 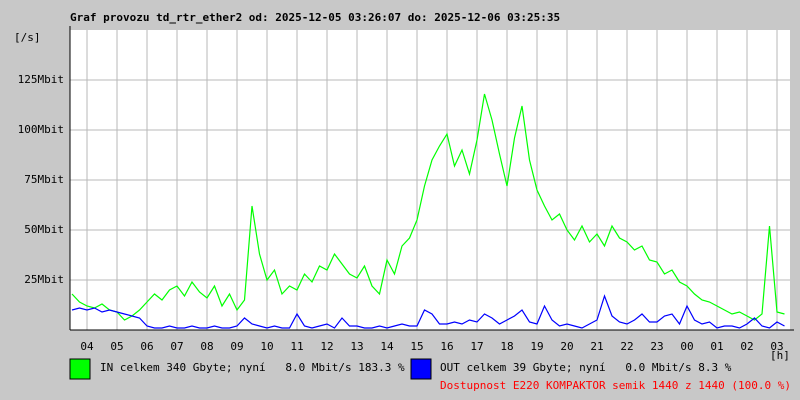 What do you see at coordinates (506, 346) in the screenshot?
I see `x-tick-label: 18` at bounding box center [506, 346].